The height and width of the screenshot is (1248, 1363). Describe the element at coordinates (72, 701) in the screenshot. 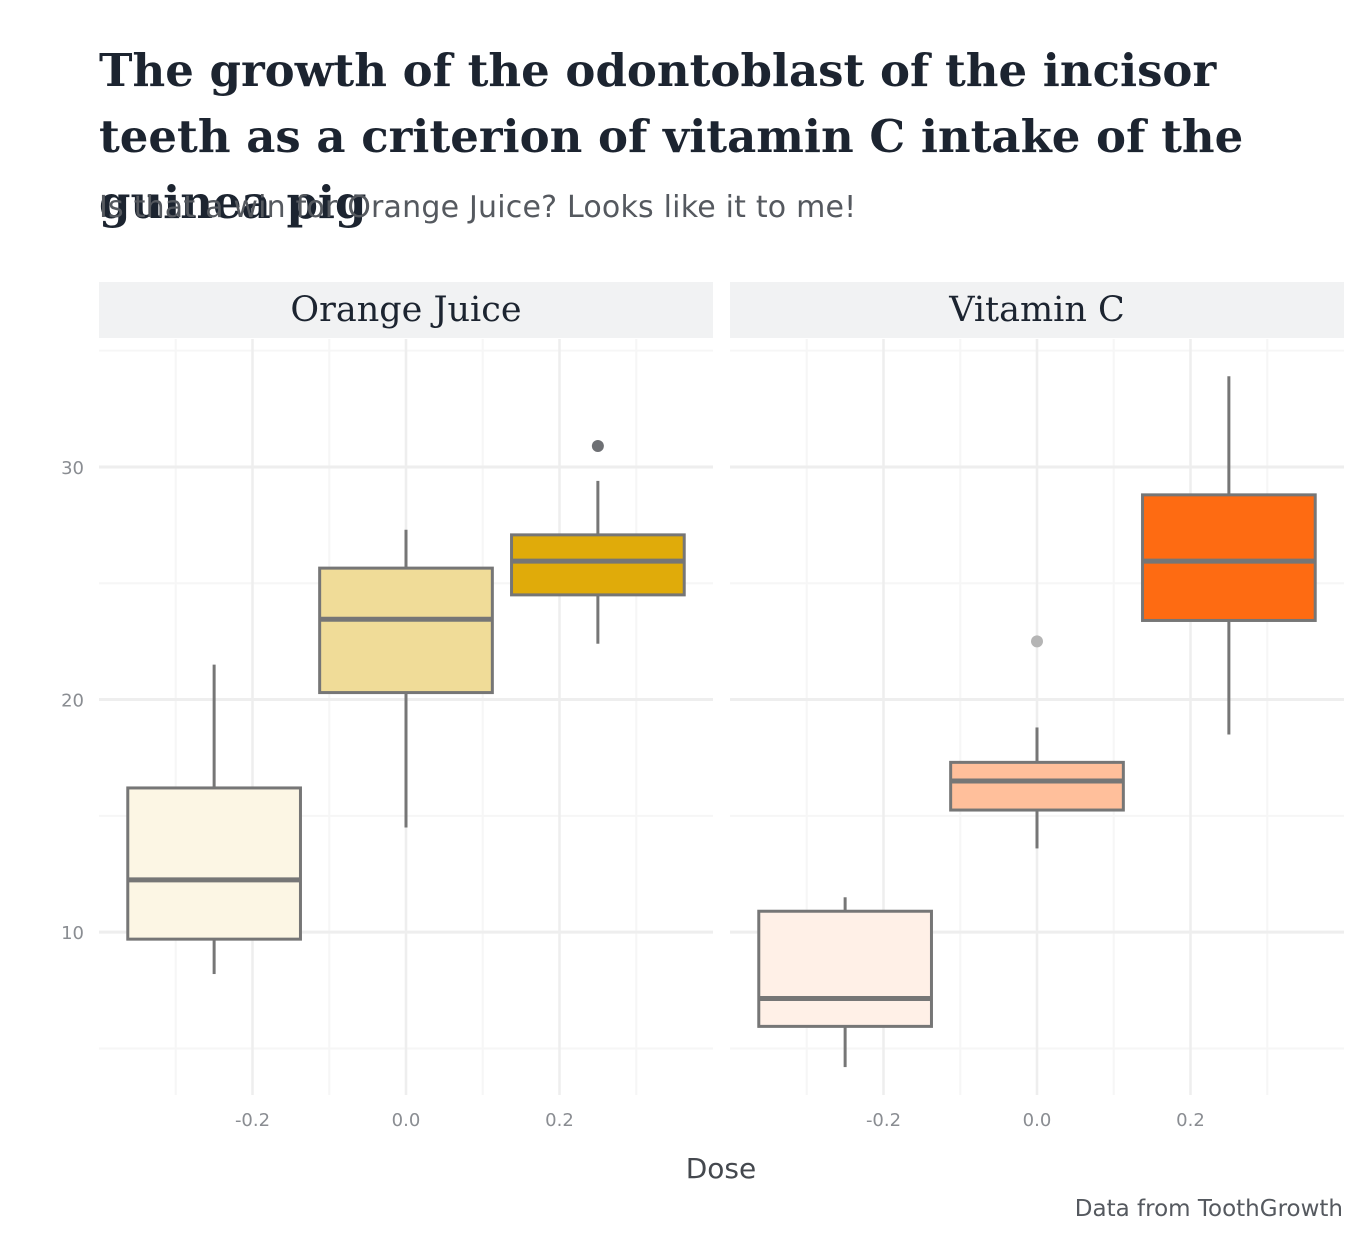

I see `y-tick-label: 20` at that location.